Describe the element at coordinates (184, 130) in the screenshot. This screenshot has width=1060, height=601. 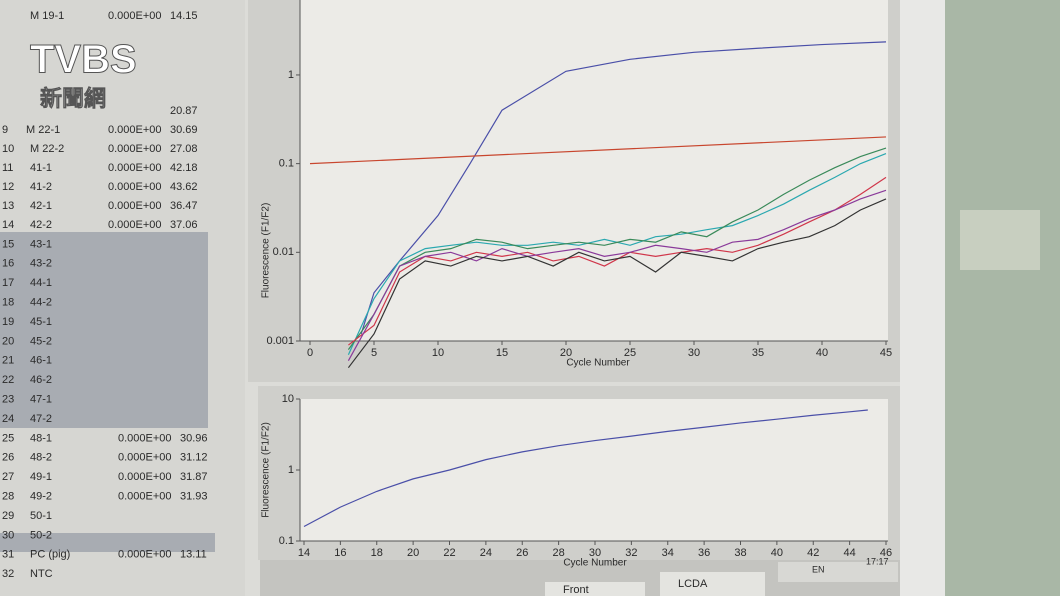
I see `row-ct: 30.69` at that location.